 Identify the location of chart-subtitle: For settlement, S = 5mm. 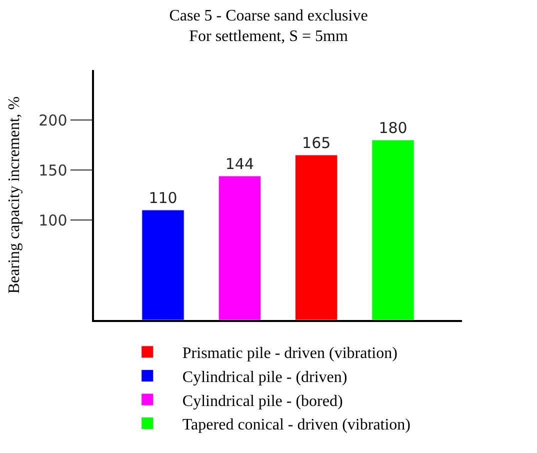
(268, 37).